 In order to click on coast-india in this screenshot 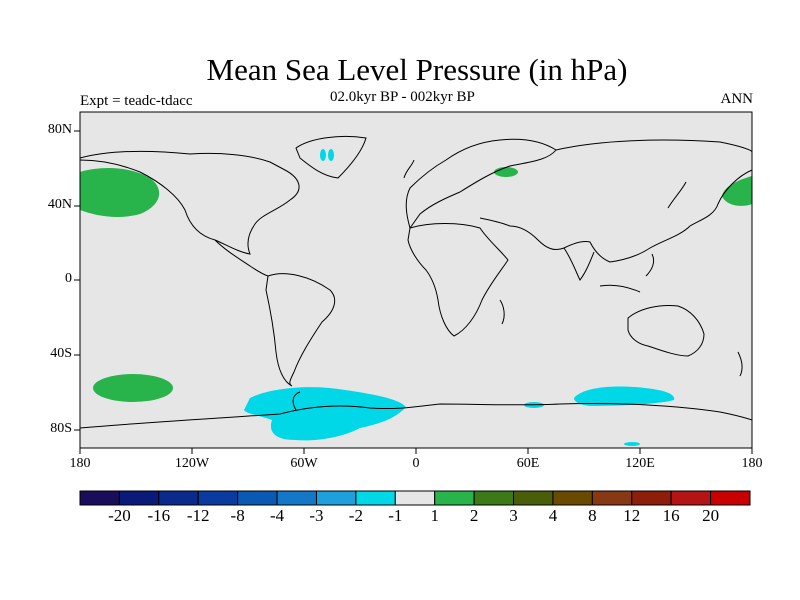, I will do `click(579, 264)`.